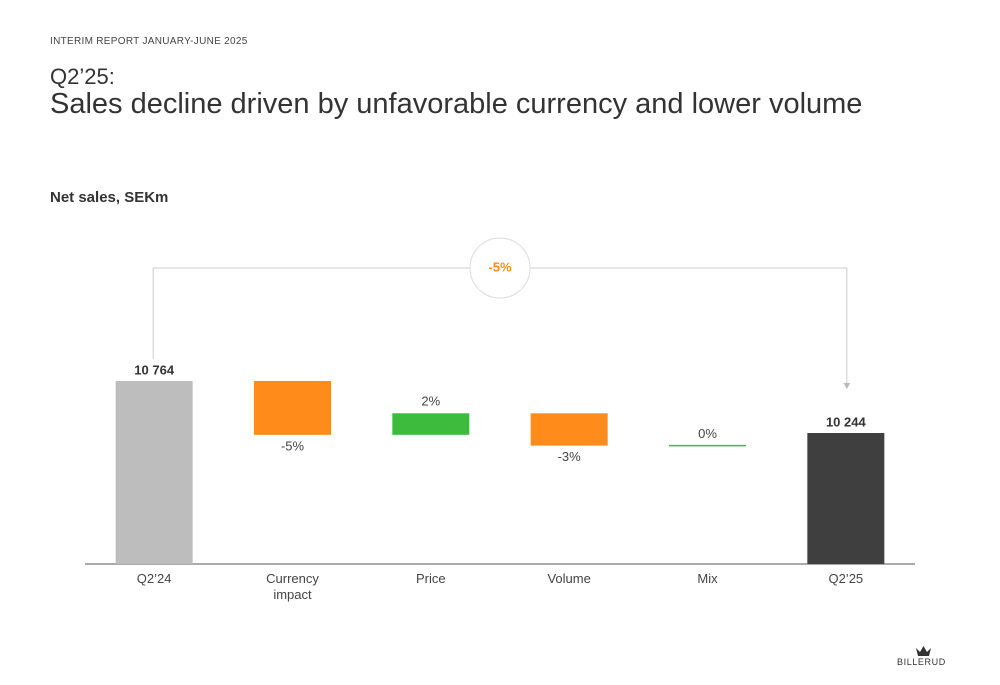 Image resolution: width=1000 pixels, height=685 pixels. Describe the element at coordinates (149, 41) in the screenshot. I see `report-label: INTERIM REPORT JANUARY-JUNE 2025` at that location.